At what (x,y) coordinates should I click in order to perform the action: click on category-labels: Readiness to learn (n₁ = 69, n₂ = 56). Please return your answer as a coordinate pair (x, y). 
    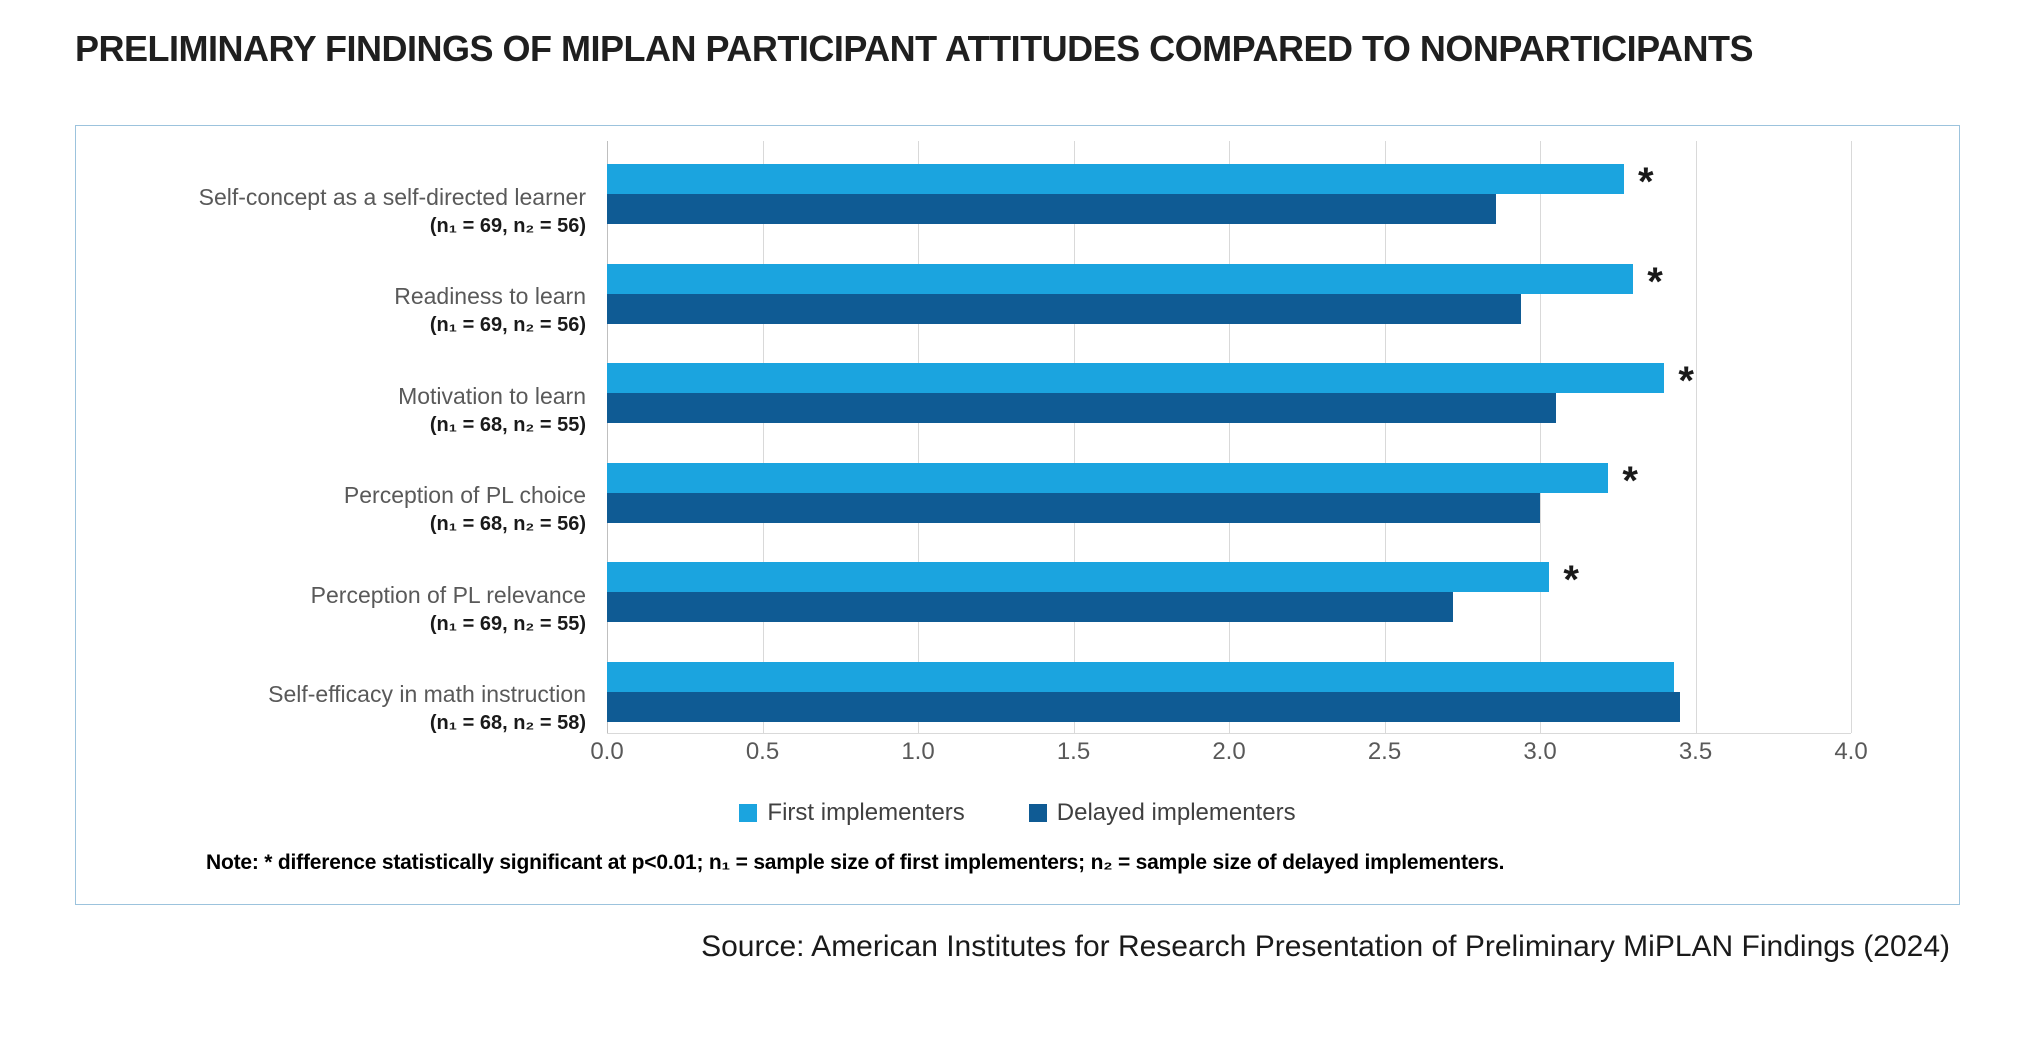
    Looking at the image, I should click on (341, 312).